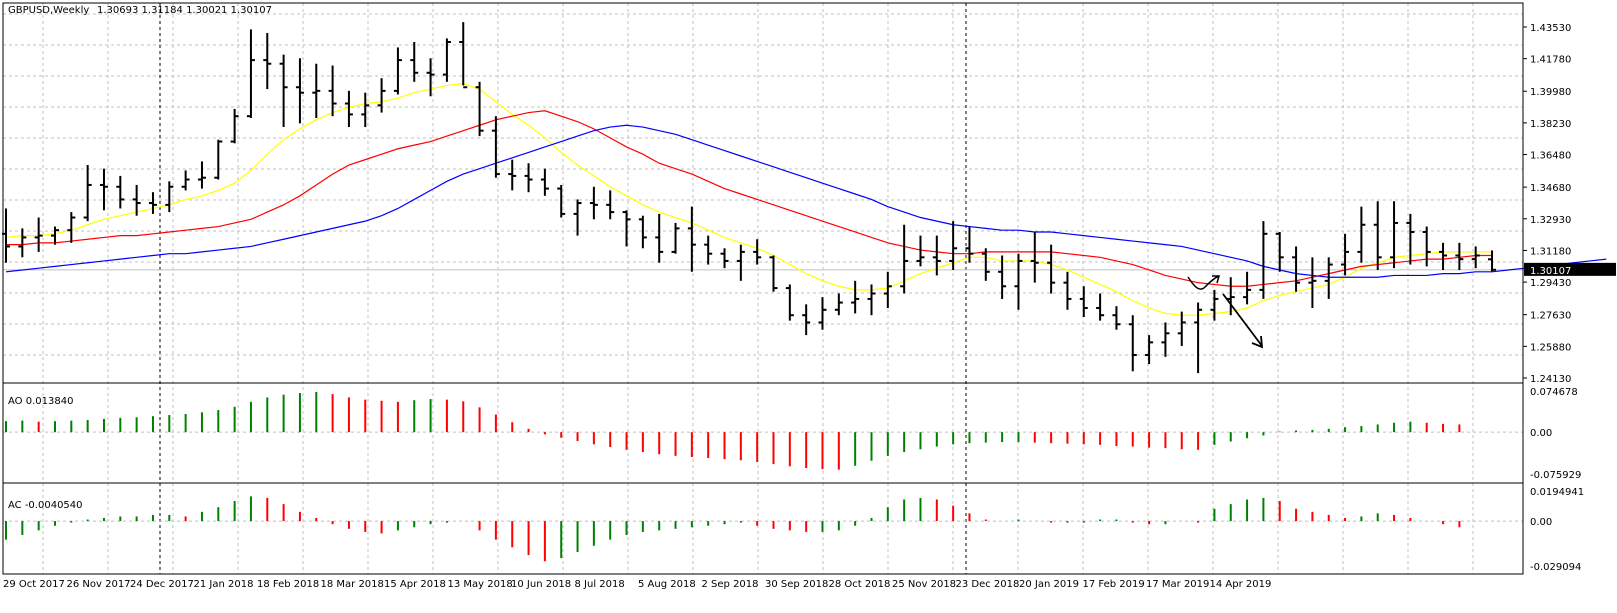 This screenshot has width=1617, height=613. What do you see at coordinates (1550, 60) in the screenshot?
I see `price-tick-label: 1.41780` at bounding box center [1550, 60].